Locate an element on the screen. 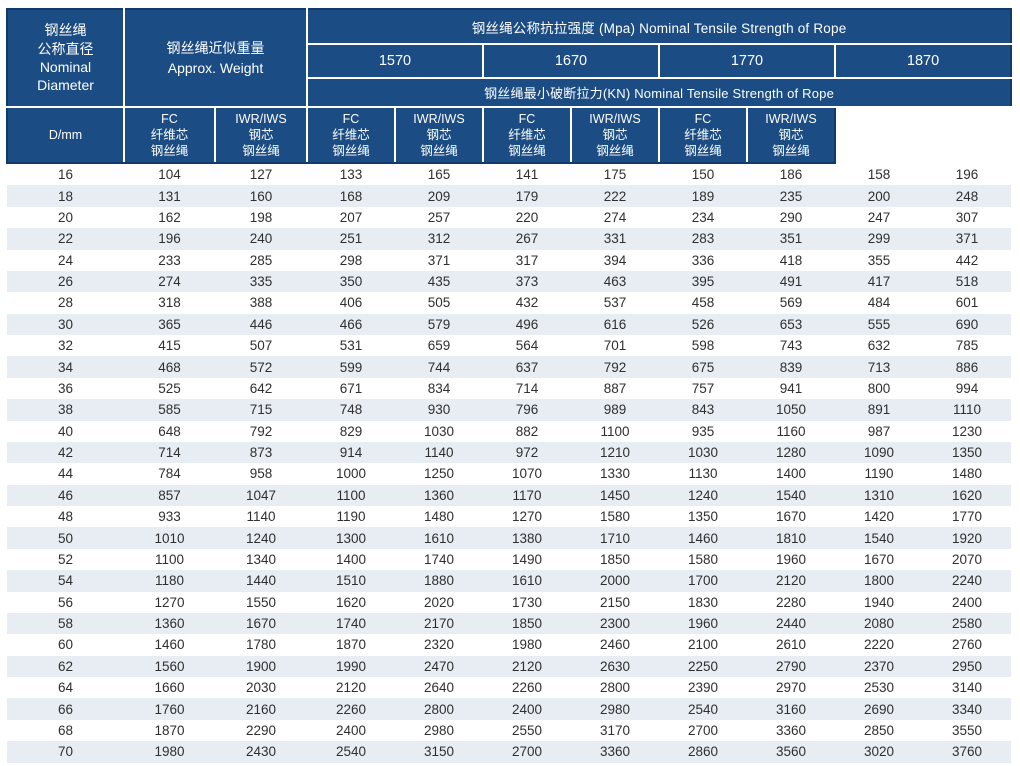 The height and width of the screenshot is (766, 1020). value-cell: 2240 is located at coordinates (967, 581).